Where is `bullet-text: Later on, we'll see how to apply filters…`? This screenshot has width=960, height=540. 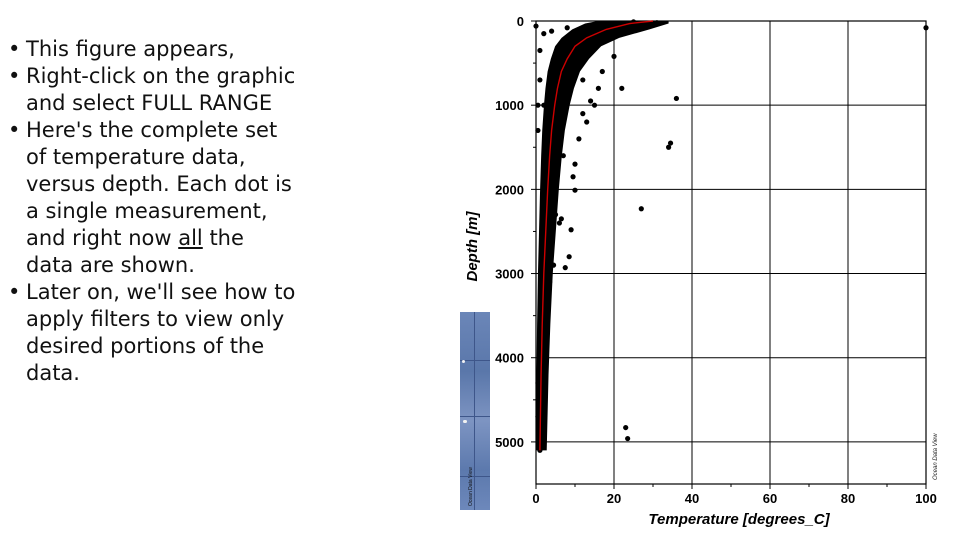
bullet-text: Later on, we'll see how to apply filters… is located at coordinates (161, 332).